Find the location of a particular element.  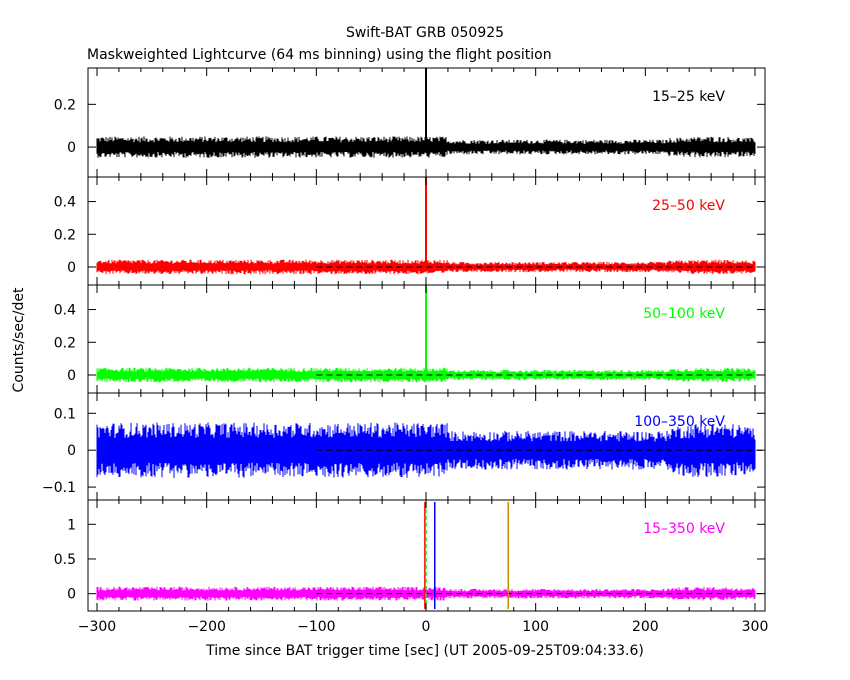

y-tick-label-1-0: 0 is located at coordinates (71, 268).